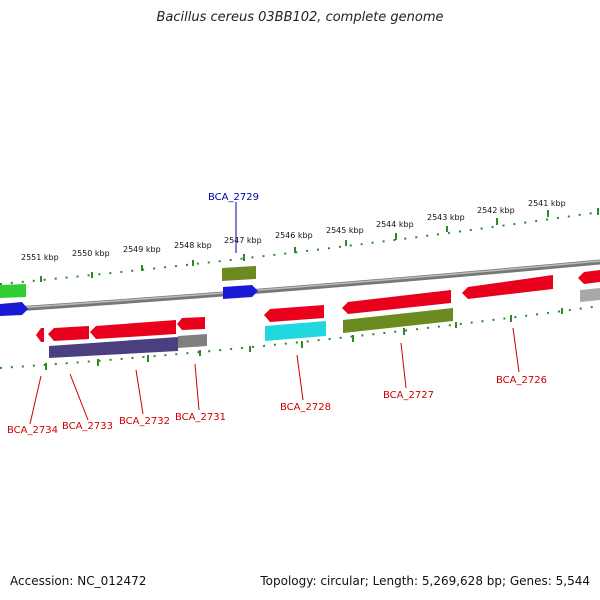  I want to click on gene-arrow-blue-left, so click(14, 309).